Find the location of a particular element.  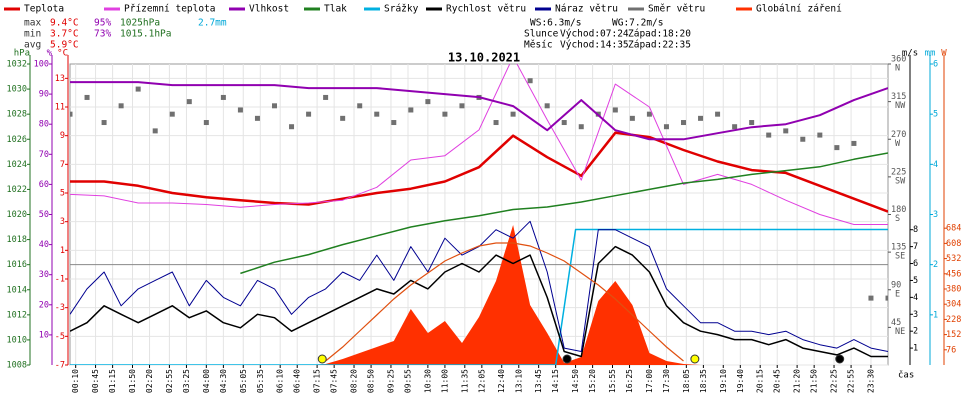

y-tick-label: 70 is located at coordinates (44, 155).